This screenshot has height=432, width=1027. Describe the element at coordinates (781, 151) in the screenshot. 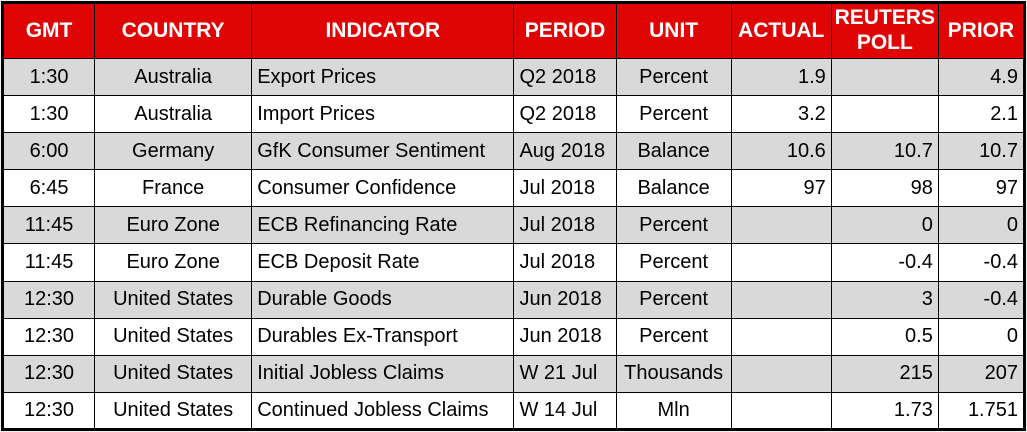

I see `cell-actual: 10.6` at that location.